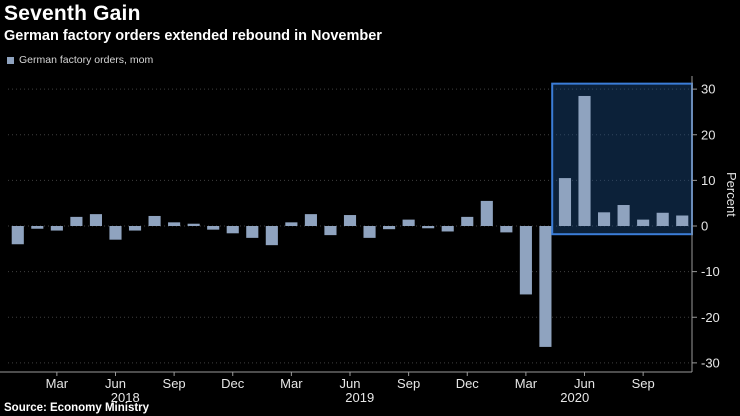  Describe the element at coordinates (125, 397) in the screenshot. I see `year-label: 2018` at that location.